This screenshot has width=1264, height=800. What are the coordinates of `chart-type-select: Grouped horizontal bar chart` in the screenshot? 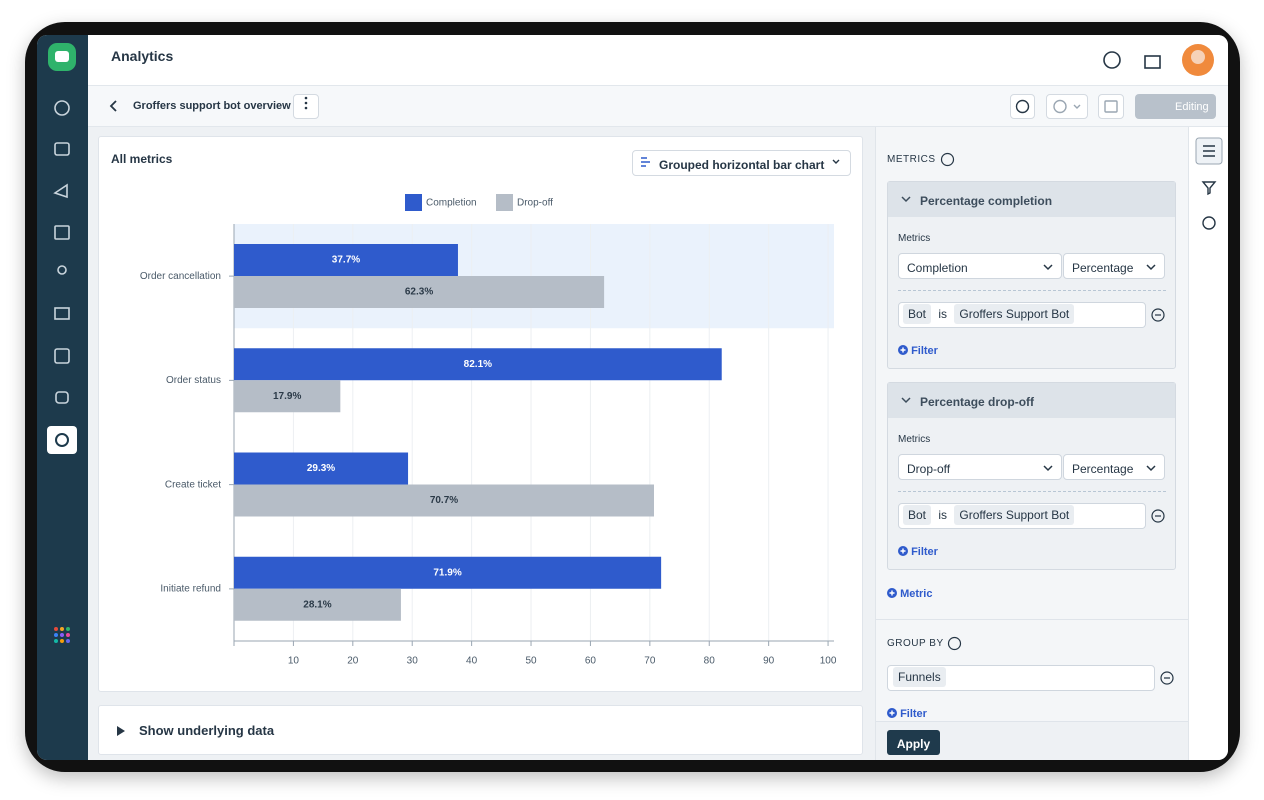 It's located at (741, 163).